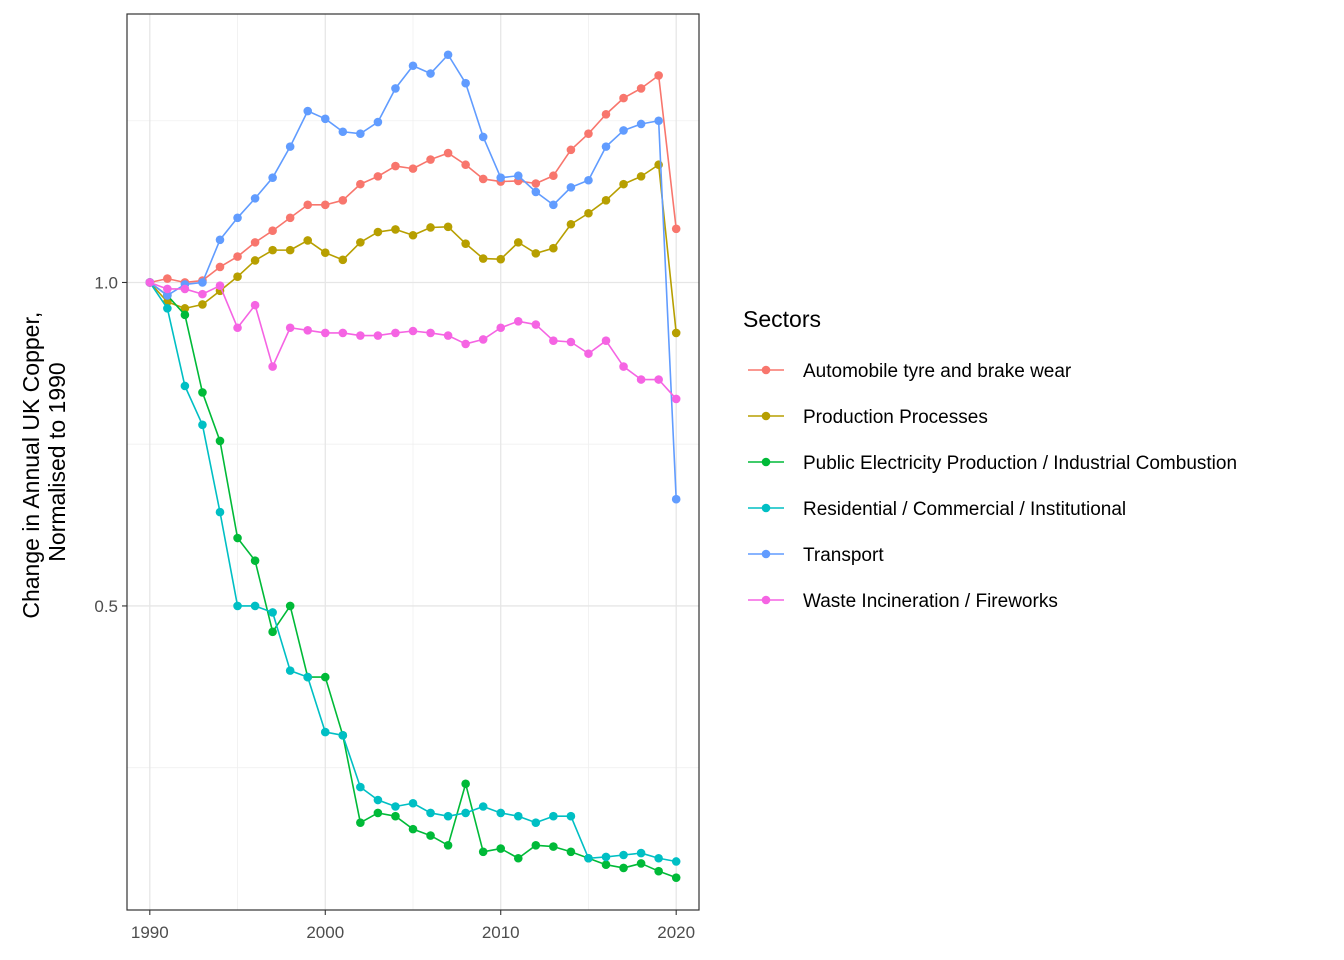 The width and height of the screenshot is (1344, 960). Describe the element at coordinates (106, 606) in the screenshot. I see `y-tick-label: 0.5` at that location.